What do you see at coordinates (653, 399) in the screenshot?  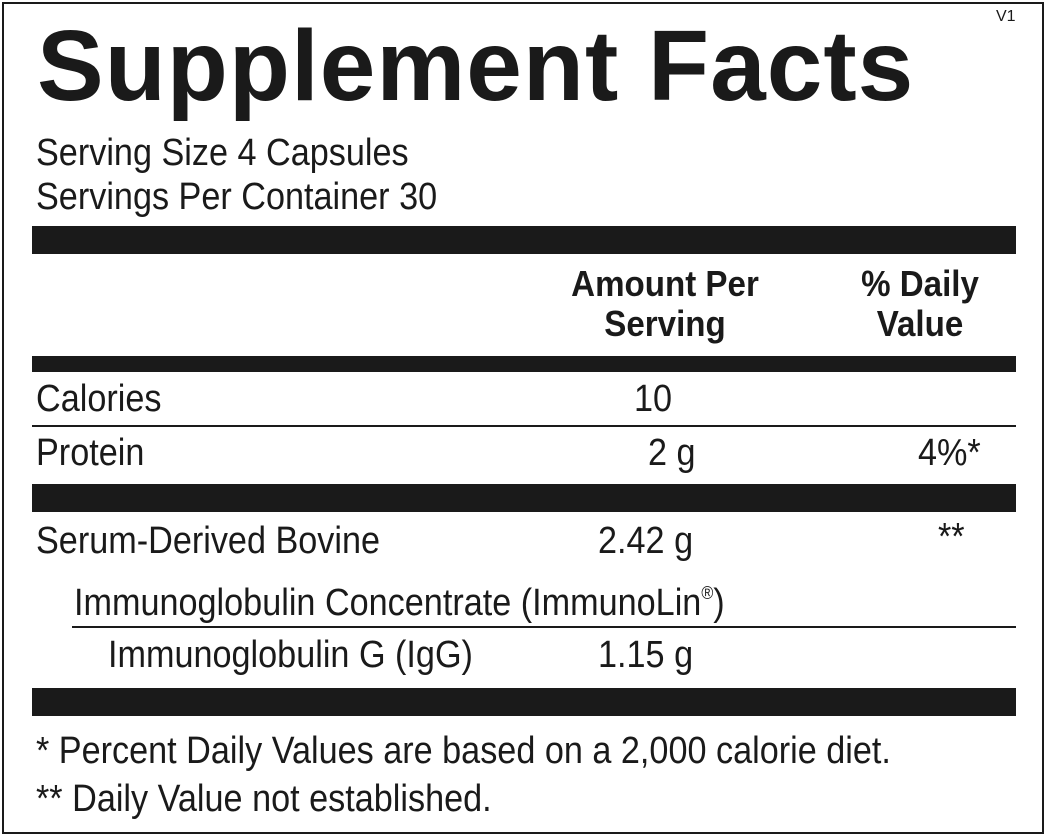 I see `calories-amount: 10` at bounding box center [653, 399].